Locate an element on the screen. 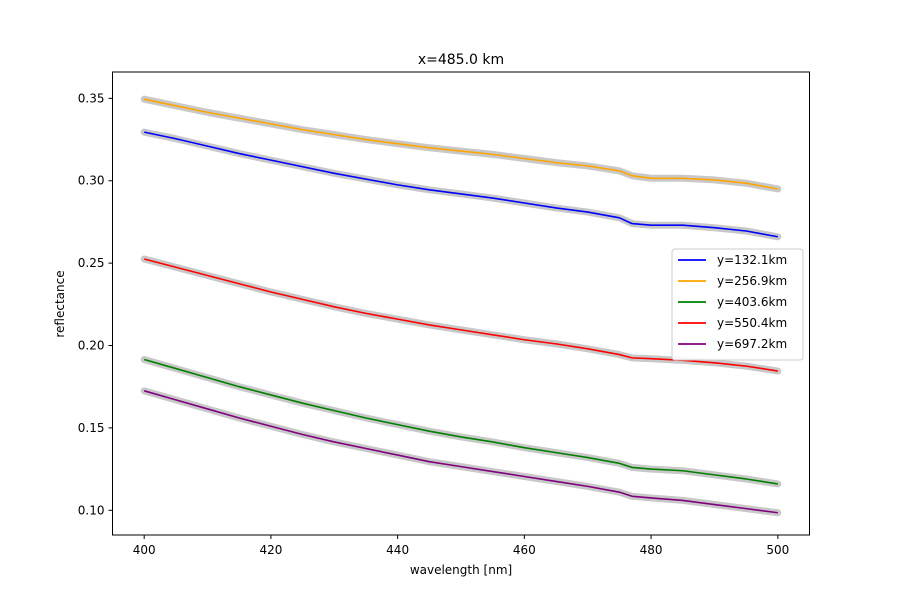 This screenshot has height=600, width=900. legend-label: y=697.2km is located at coordinates (752, 344).